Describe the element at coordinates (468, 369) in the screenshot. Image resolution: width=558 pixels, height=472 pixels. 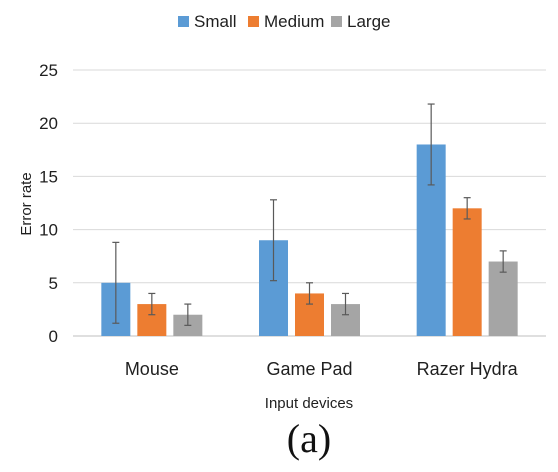
I see `x-category-label: Razer Hydra` at that location.